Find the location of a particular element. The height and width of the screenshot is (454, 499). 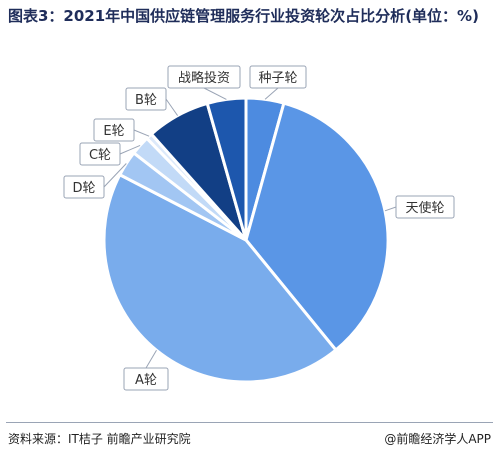

slice-label-8: 战略投资 is located at coordinates (204, 78).